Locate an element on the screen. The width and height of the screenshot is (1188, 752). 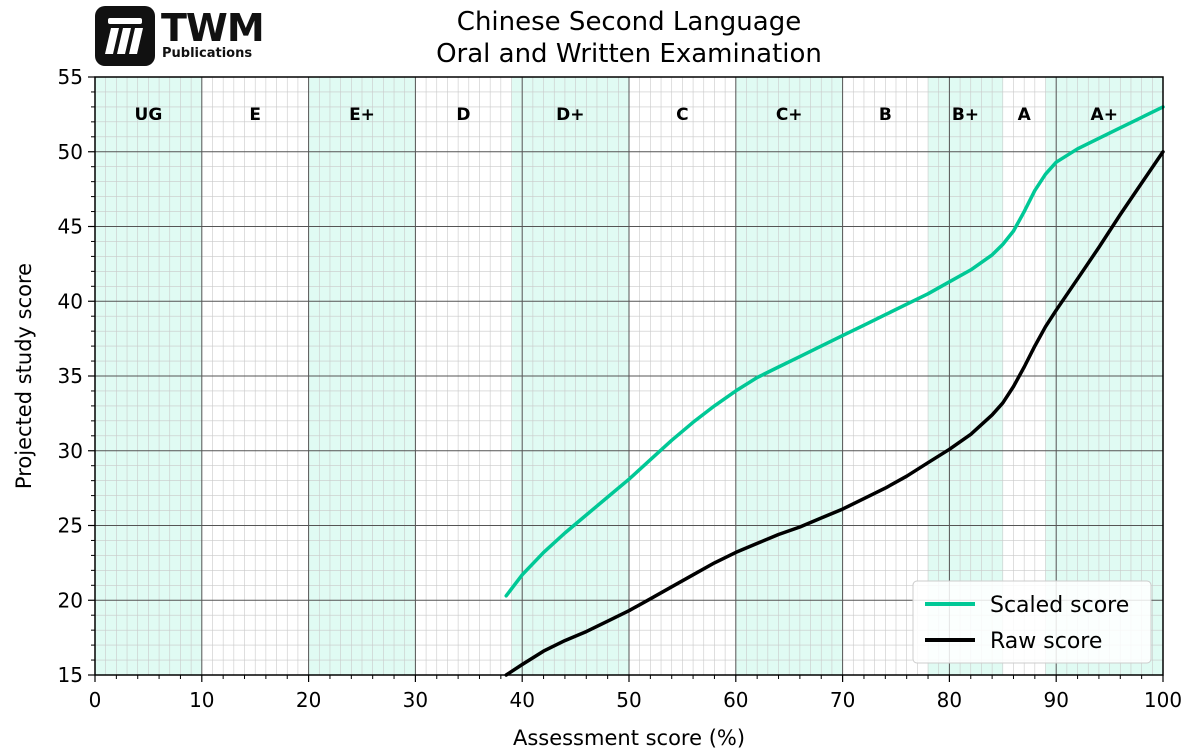
x-tick-label: 60 is located at coordinates (735, 700).